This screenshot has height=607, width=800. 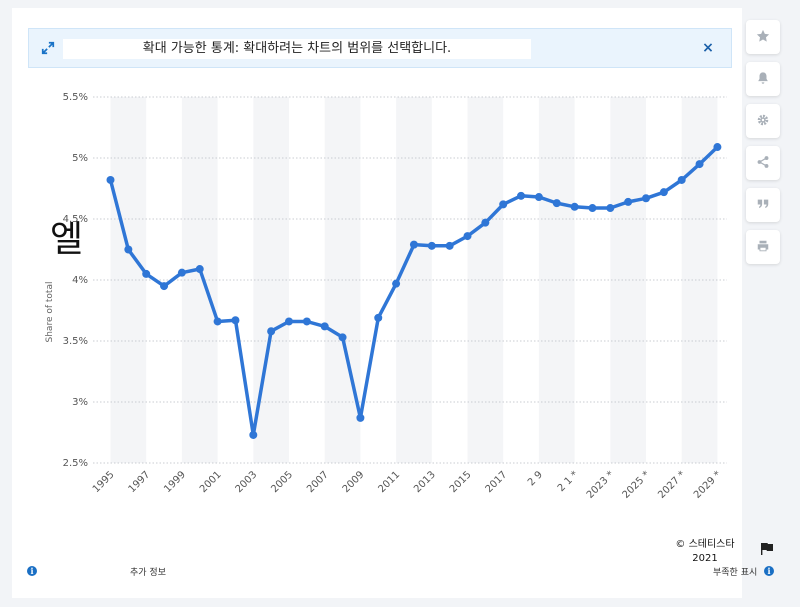 I want to click on flag-icon, so click(x=767, y=547).